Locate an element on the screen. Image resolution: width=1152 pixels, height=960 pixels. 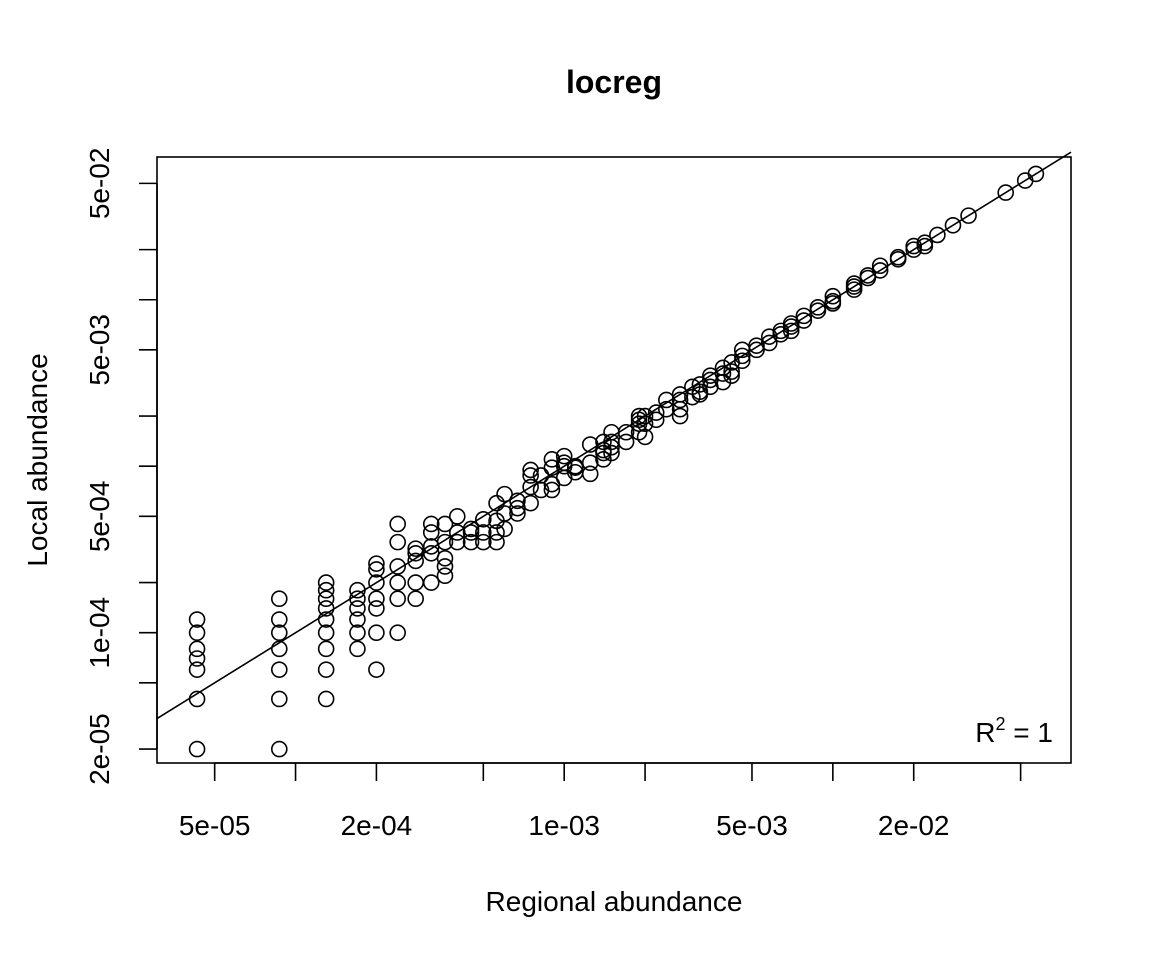
y-tick-label: 1e-04 is located at coordinates (99, 633).